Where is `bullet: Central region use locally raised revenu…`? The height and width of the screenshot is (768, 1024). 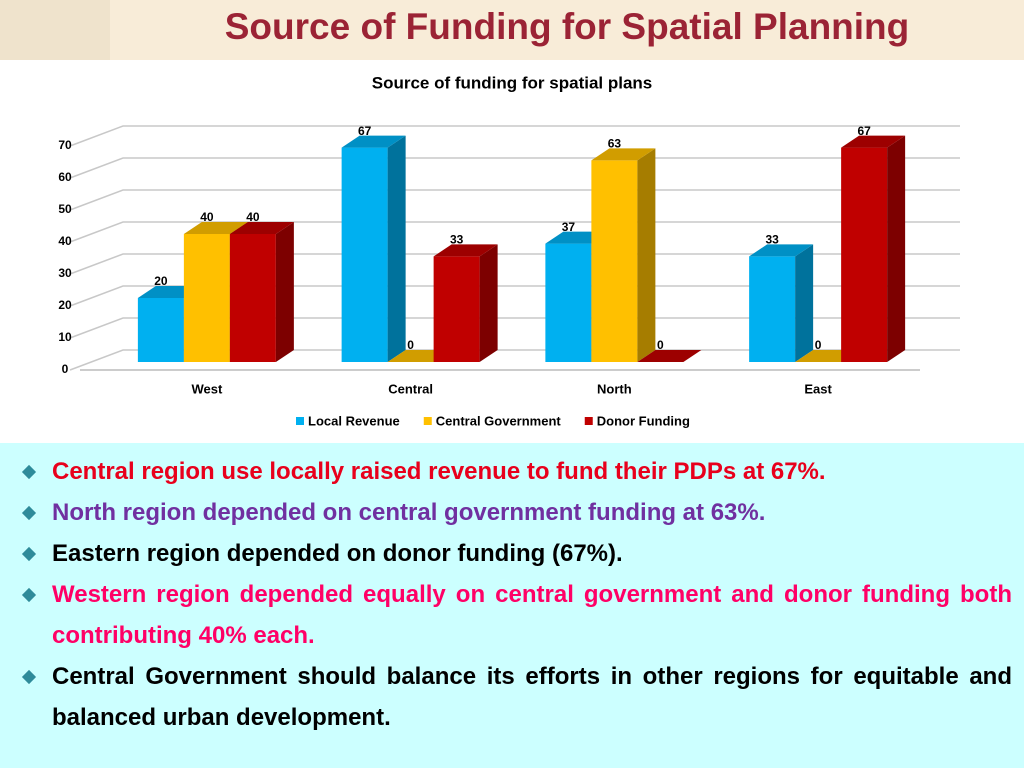 bullet: Central region use locally raised revenu… is located at coordinates (516, 471).